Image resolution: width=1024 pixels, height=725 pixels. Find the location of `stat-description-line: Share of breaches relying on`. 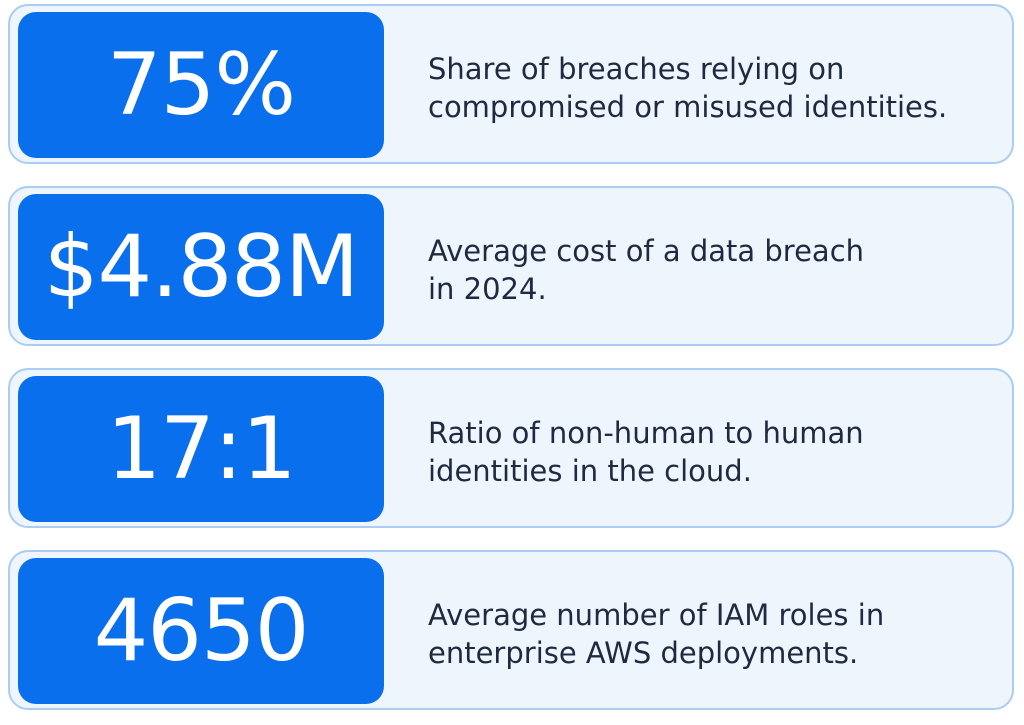

stat-description-line: Share of breaches relying on is located at coordinates (636, 69).